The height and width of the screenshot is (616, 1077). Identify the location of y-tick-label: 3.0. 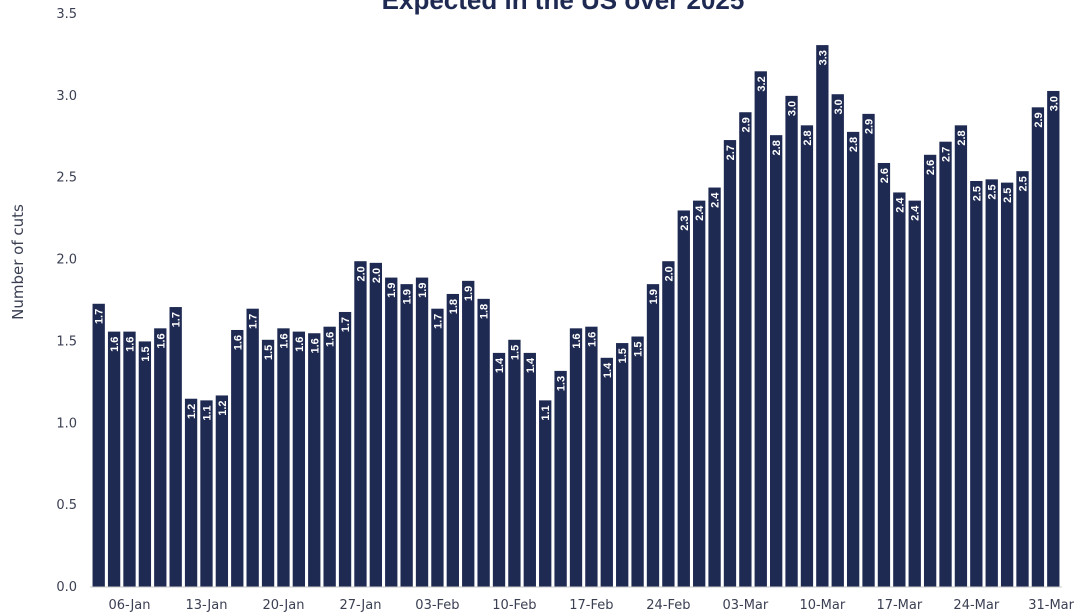
(66, 96).